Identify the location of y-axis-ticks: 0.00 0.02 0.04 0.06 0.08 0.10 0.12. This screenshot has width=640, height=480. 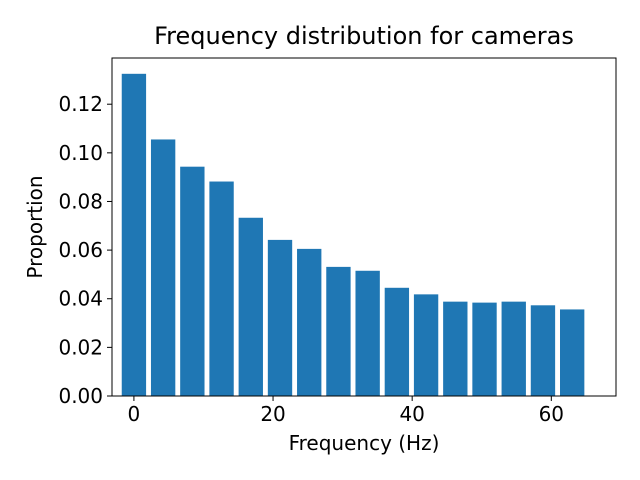
(85, 250).